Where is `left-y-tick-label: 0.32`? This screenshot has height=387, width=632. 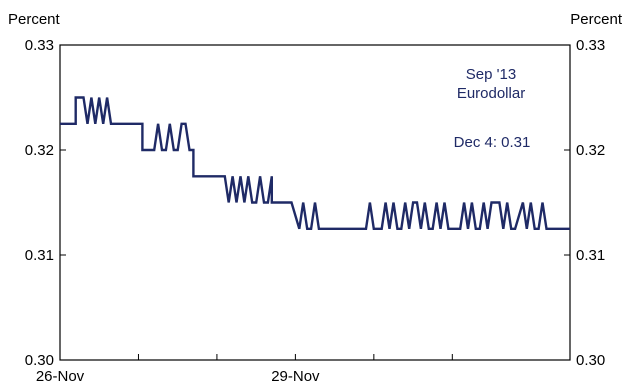
left-y-tick-label: 0.32 is located at coordinates (39, 150).